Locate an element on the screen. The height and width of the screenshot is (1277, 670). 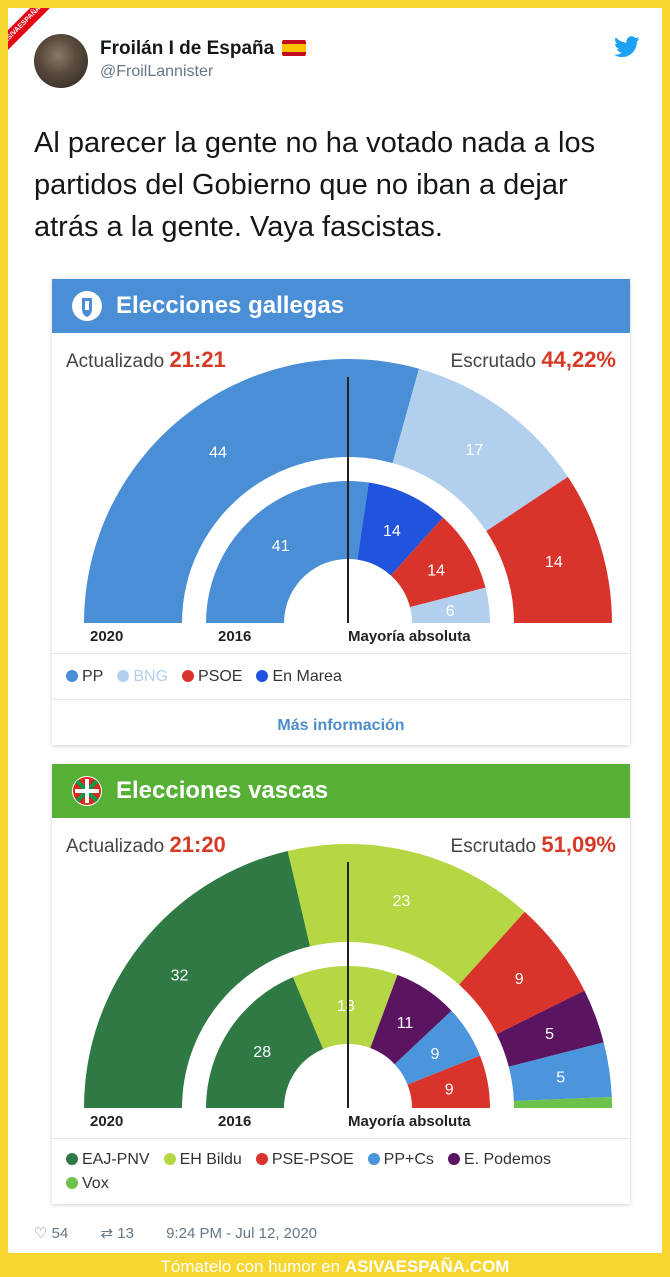
euskadi-seg-2016-pse-psoe is located at coordinates (448, 1081).